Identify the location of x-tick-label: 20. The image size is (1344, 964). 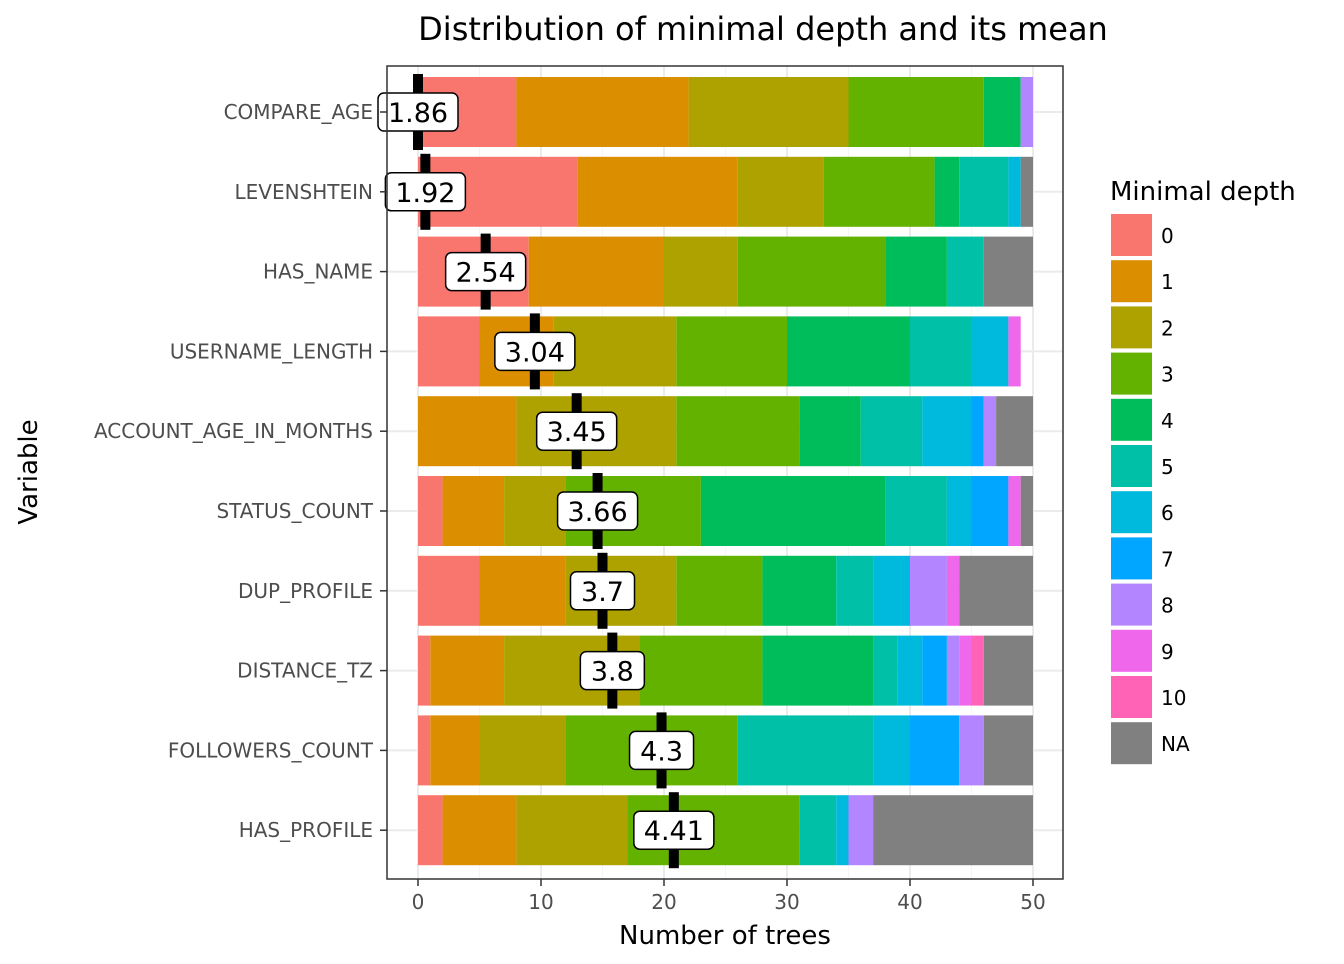
(663, 902).